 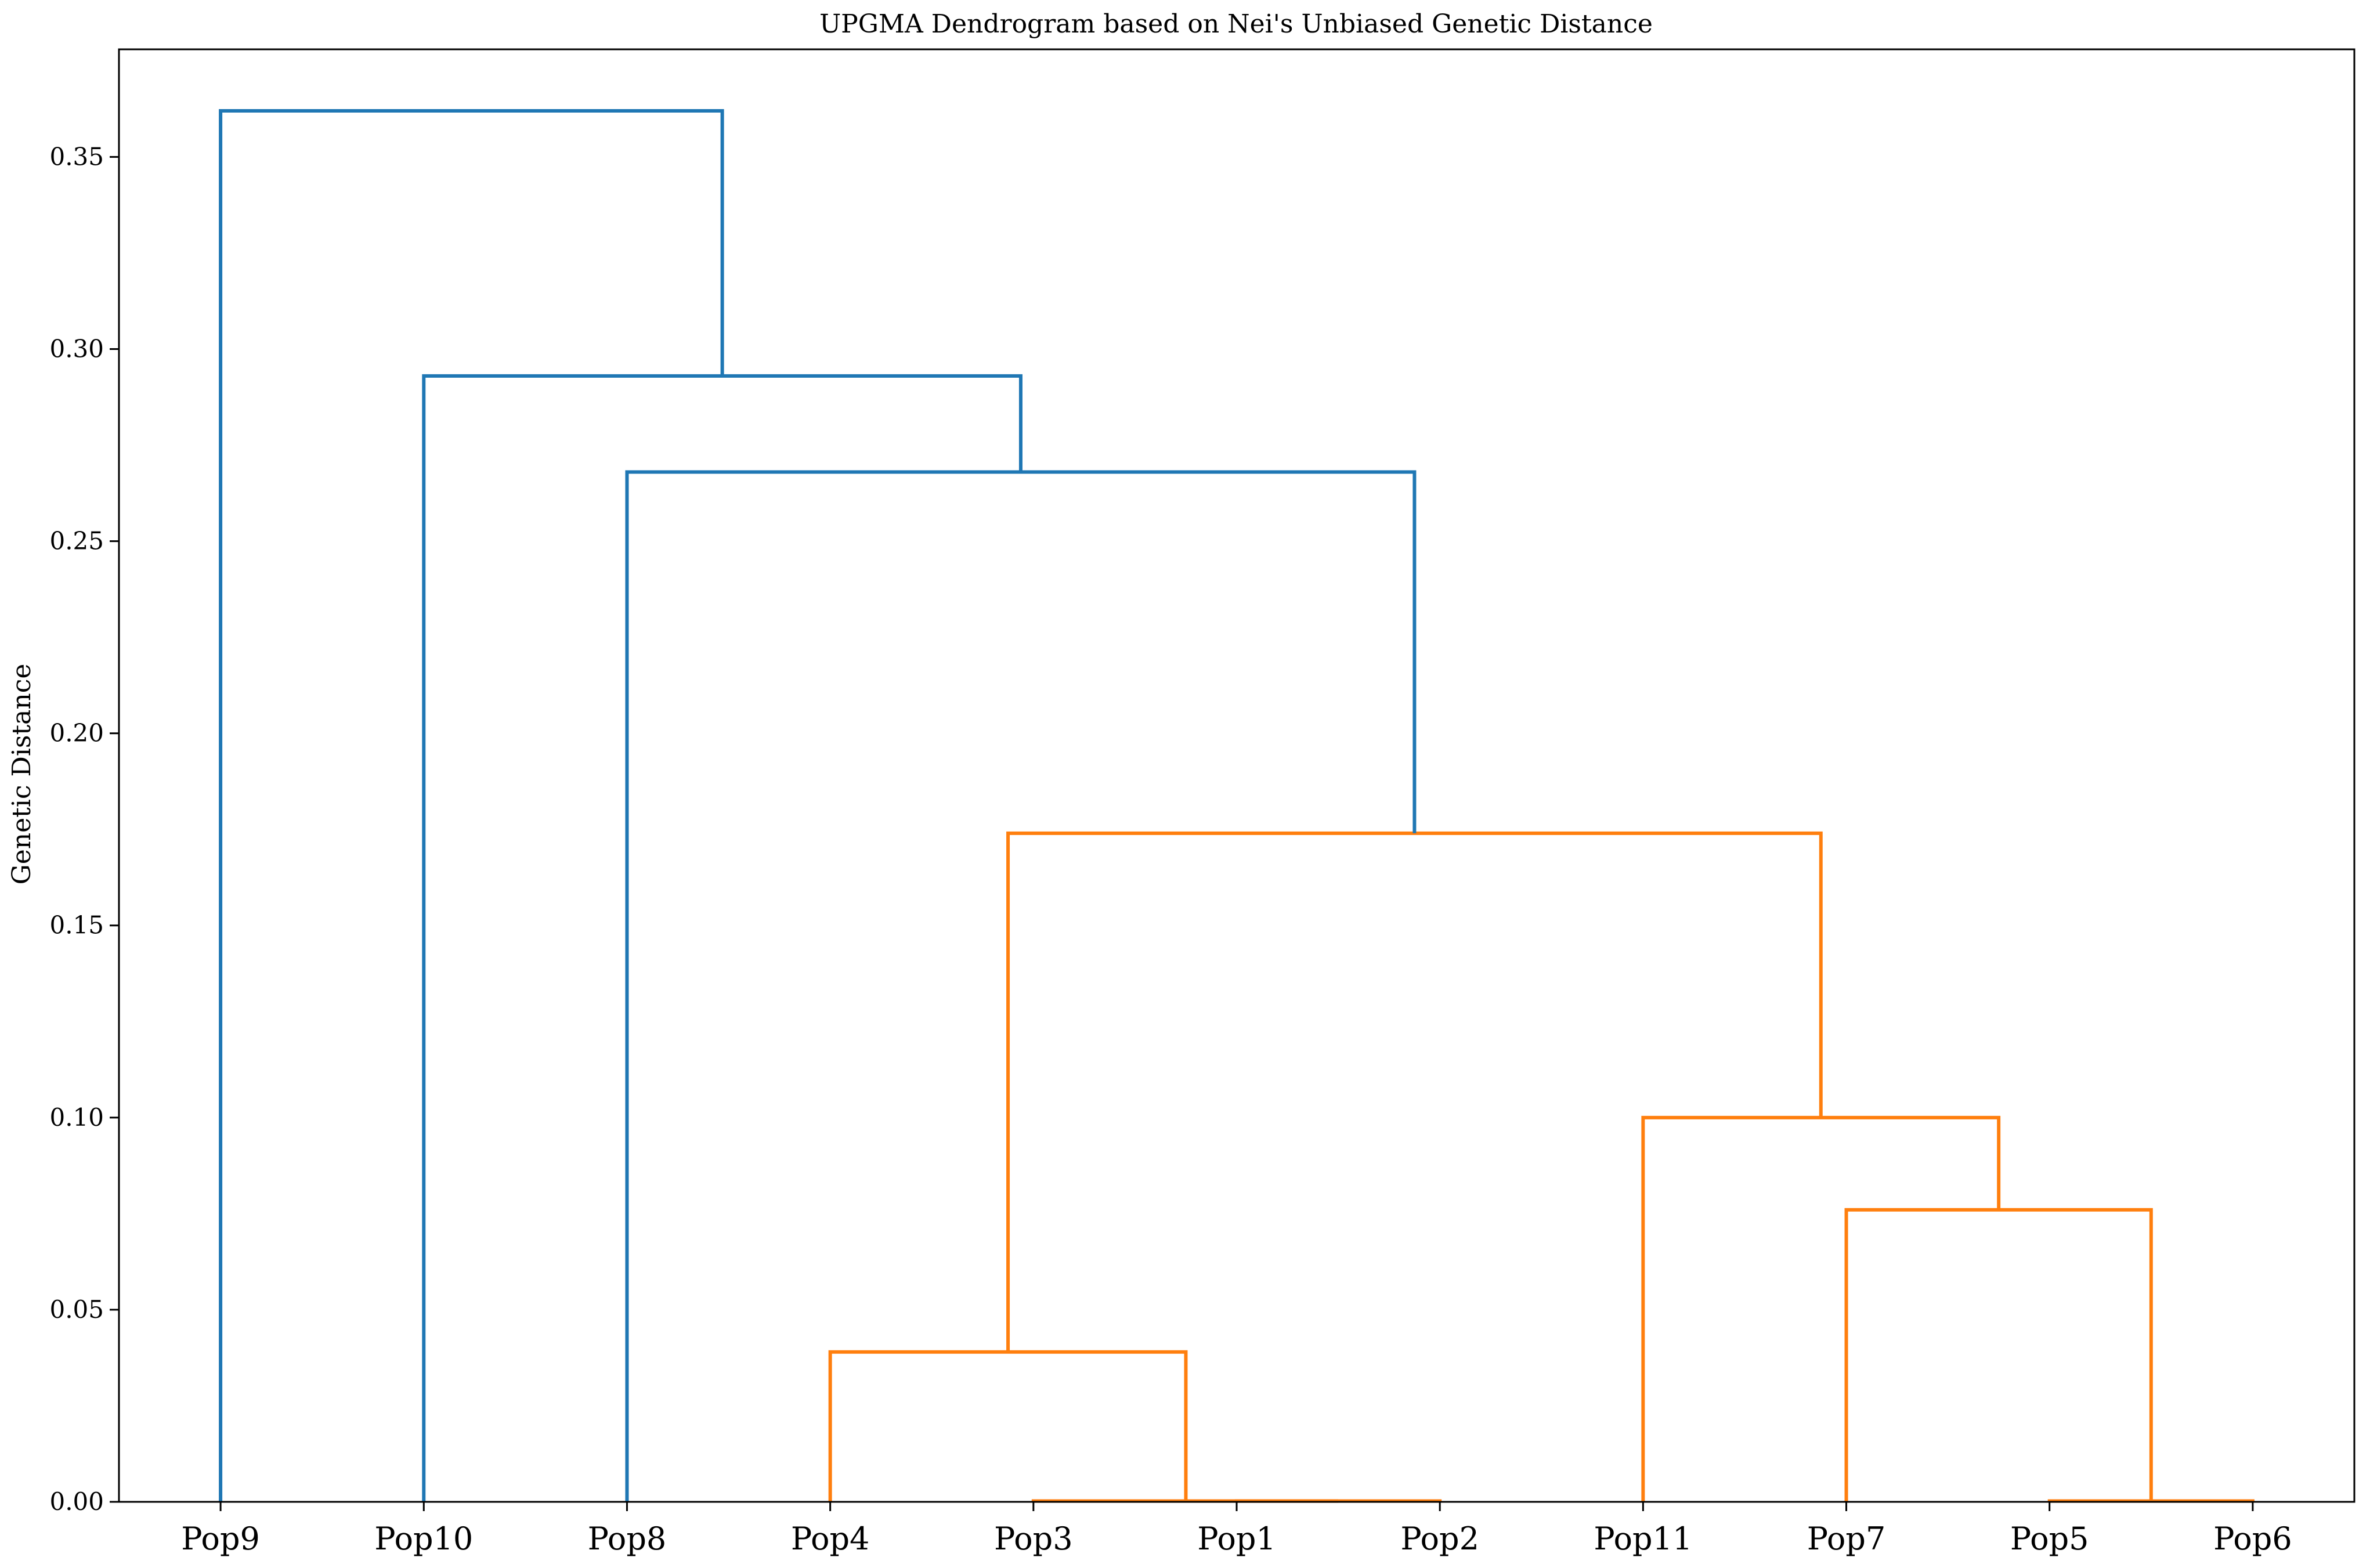 What do you see at coordinates (76, 733) in the screenshot?
I see `y-tick-label: 0.20` at bounding box center [76, 733].